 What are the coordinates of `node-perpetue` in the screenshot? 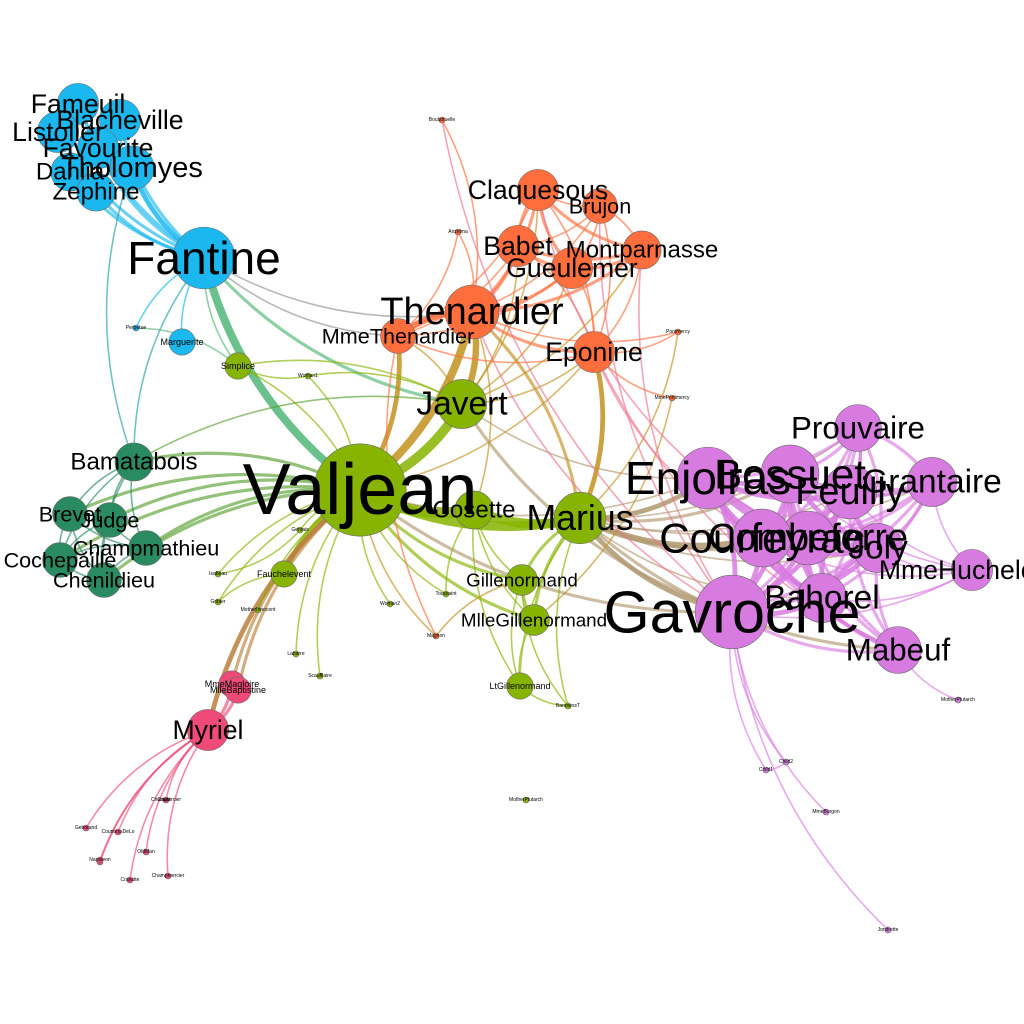 It's located at (136, 328).